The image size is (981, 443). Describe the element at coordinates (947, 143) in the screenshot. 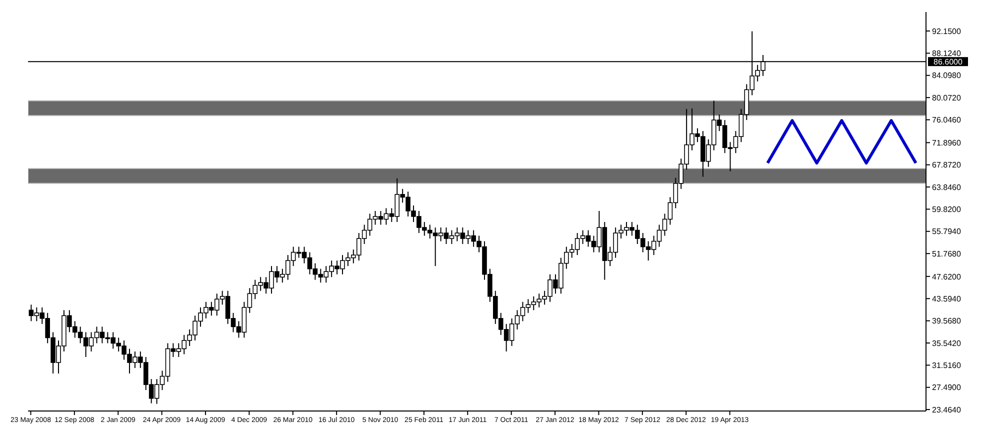

I see `y-tick-label: 71.8960` at that location.